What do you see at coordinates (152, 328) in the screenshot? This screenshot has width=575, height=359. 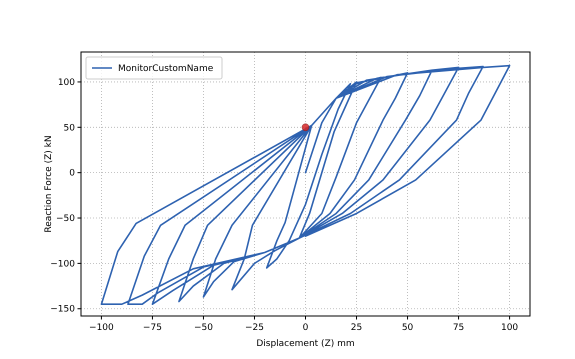 I see `x-tick-label: −75` at bounding box center [152, 328].